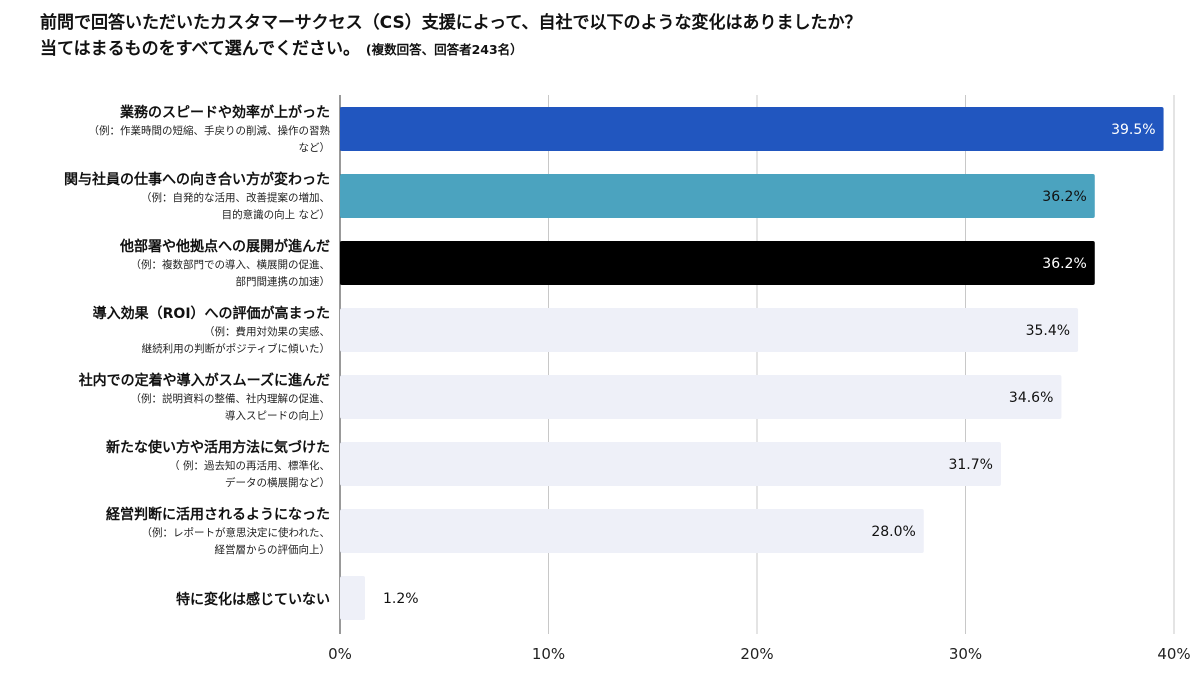 This screenshot has height=673, width=1196. Describe the element at coordinates (218, 447) in the screenshot. I see `category-label: 新たな使い方や活用方法に気づけた` at that location.